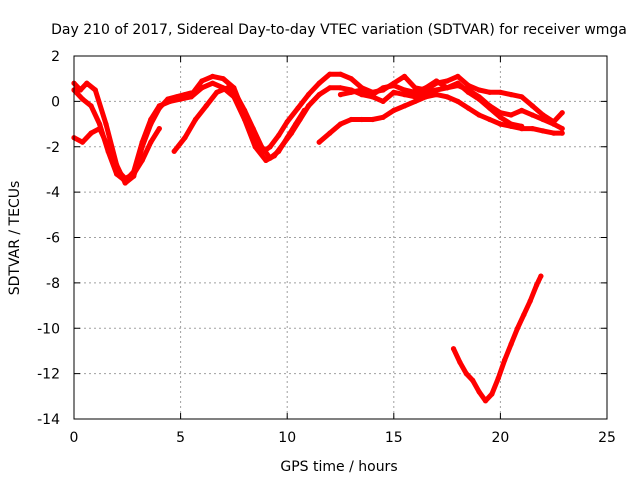 This screenshot has height=484, width=640. I want to click on x-tick-label: 25, so click(607, 438).